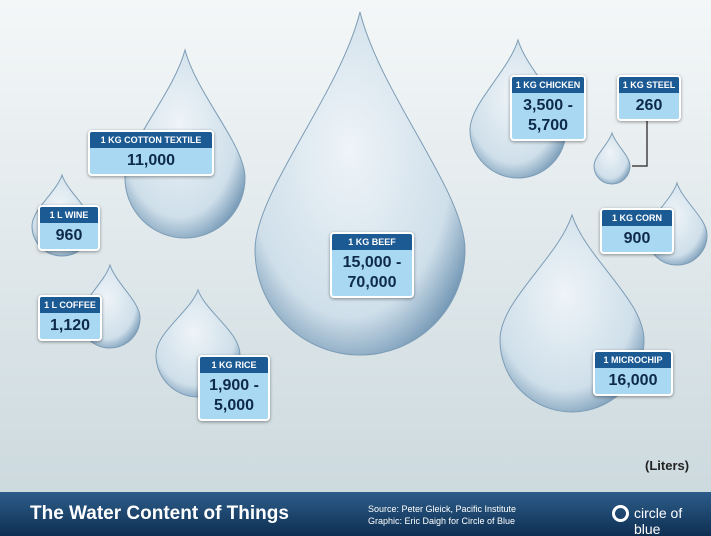  I want to click on source: Source: Peter Gleick, Pacific Institute, so click(442, 509).